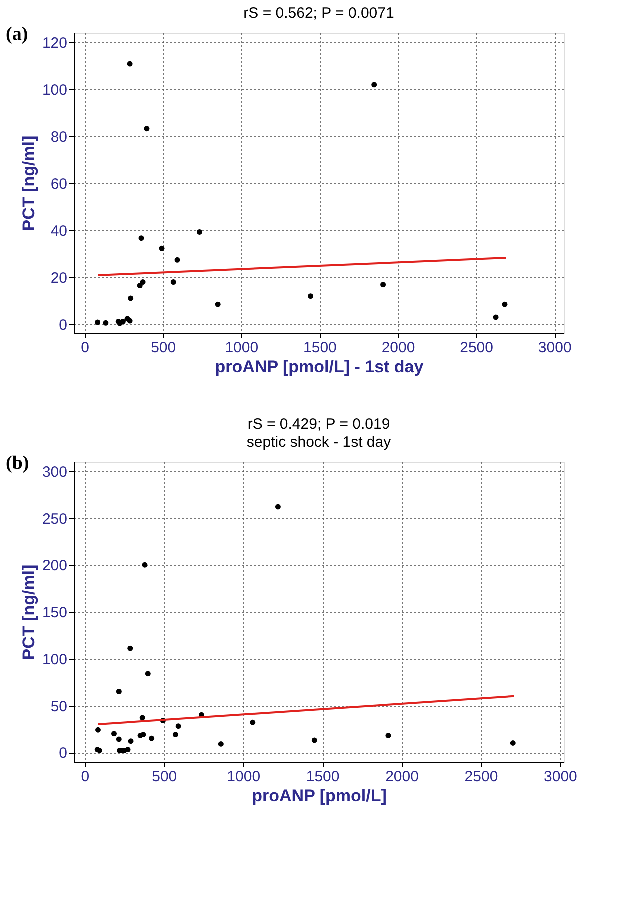 The height and width of the screenshot is (920, 630). Describe the element at coordinates (55, 43) in the screenshot. I see `y-tick-label: 120` at that location.